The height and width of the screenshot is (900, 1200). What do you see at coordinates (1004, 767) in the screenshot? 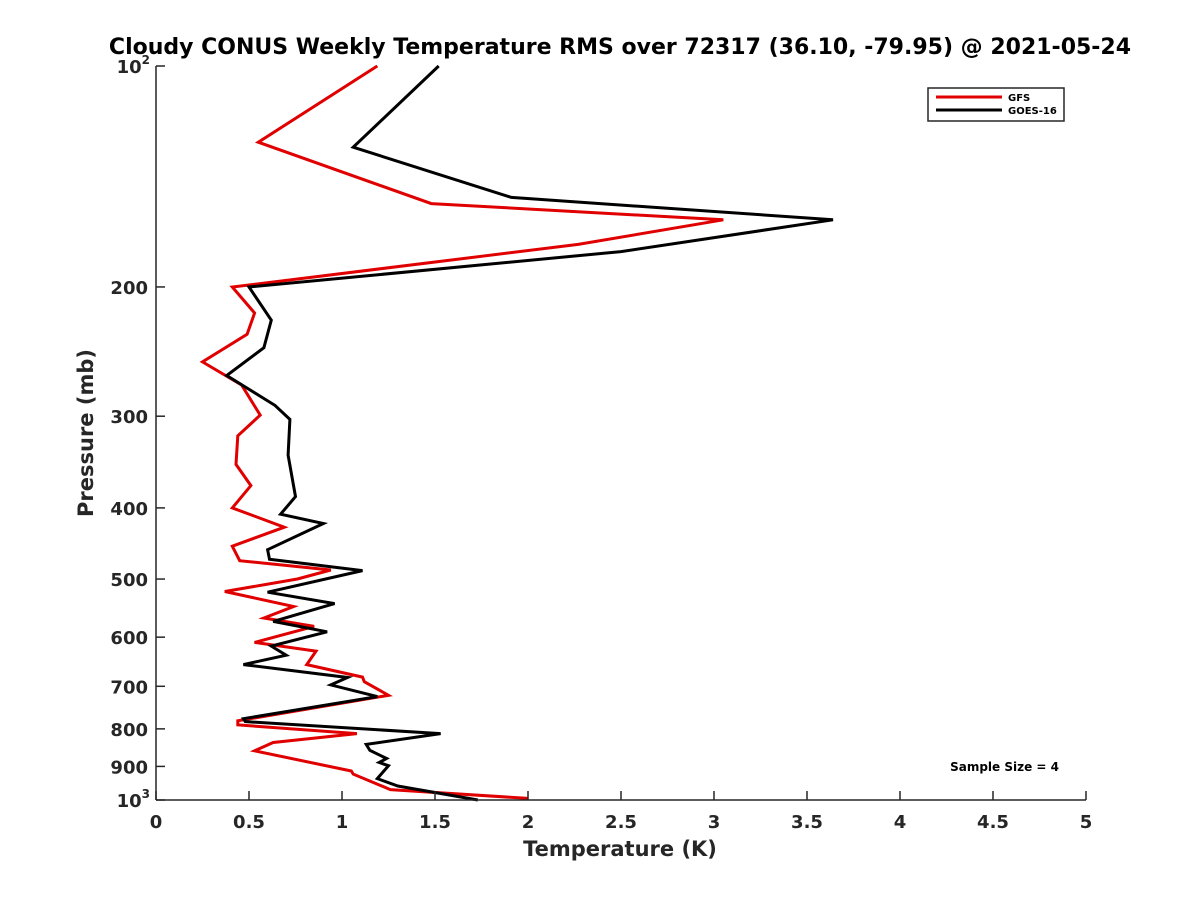
I see `sample-size-annotation: Sample Size = 4` at bounding box center [1004, 767].